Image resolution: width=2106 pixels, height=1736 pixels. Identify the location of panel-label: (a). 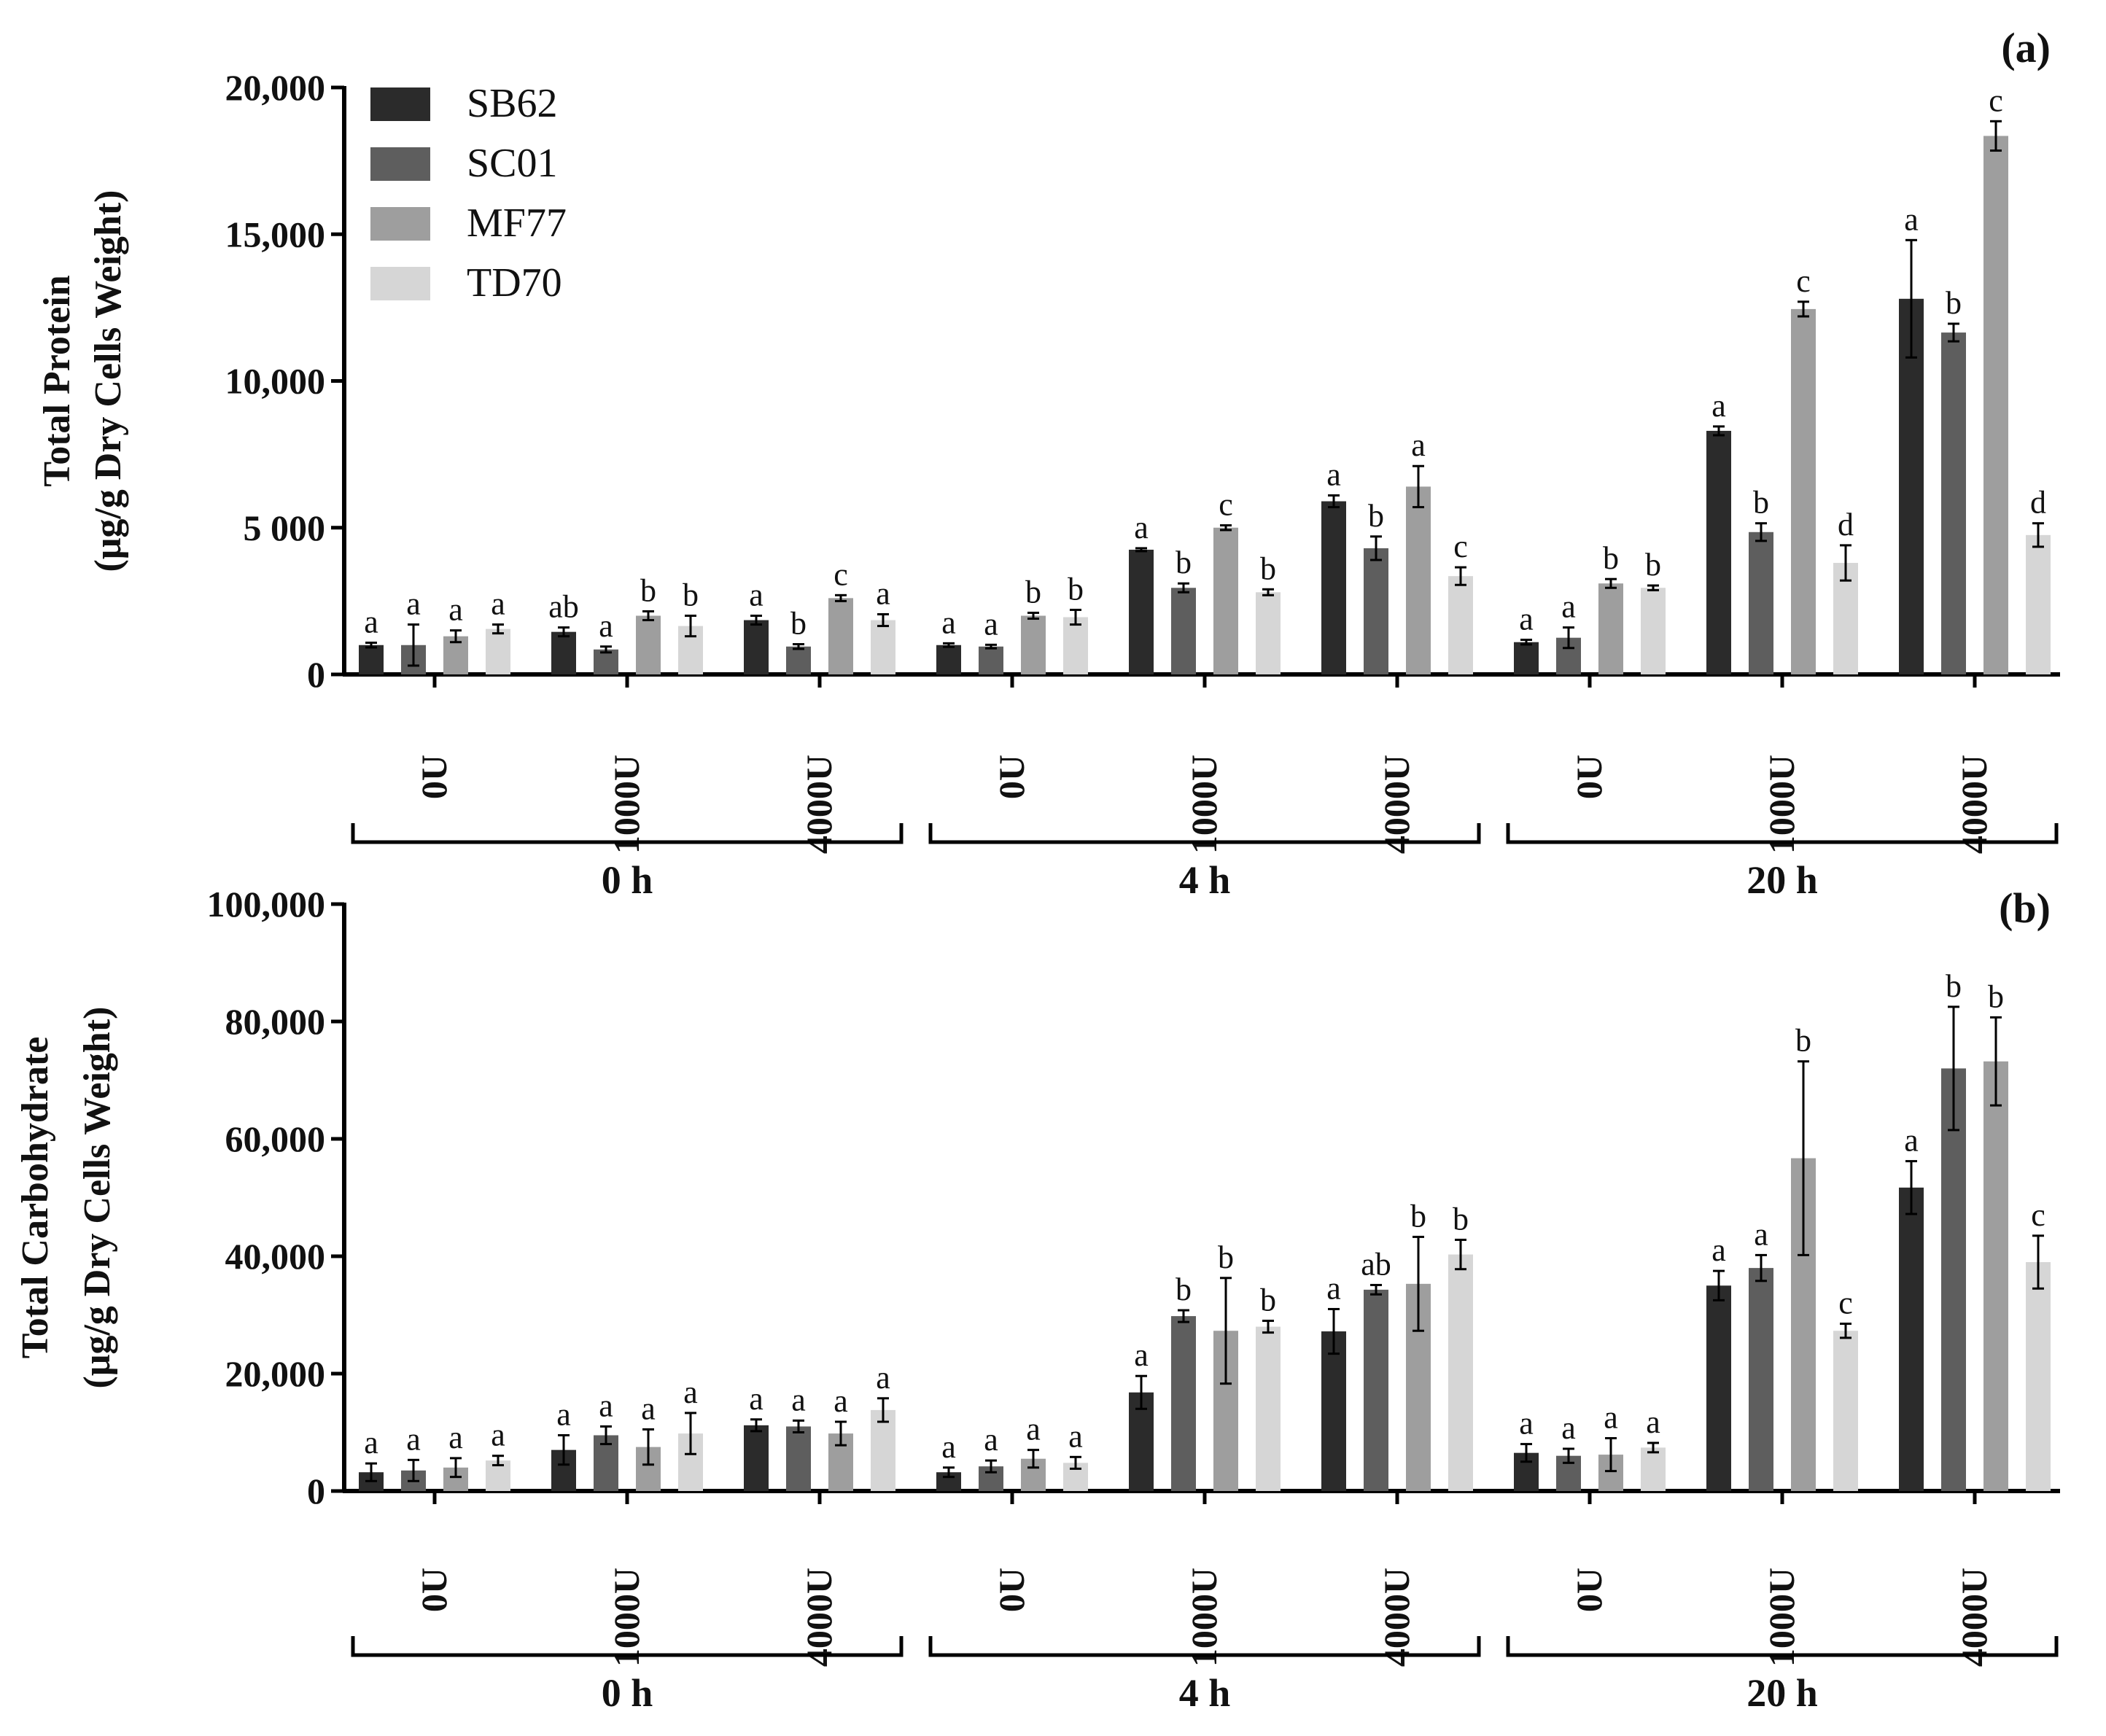
(2026, 47).